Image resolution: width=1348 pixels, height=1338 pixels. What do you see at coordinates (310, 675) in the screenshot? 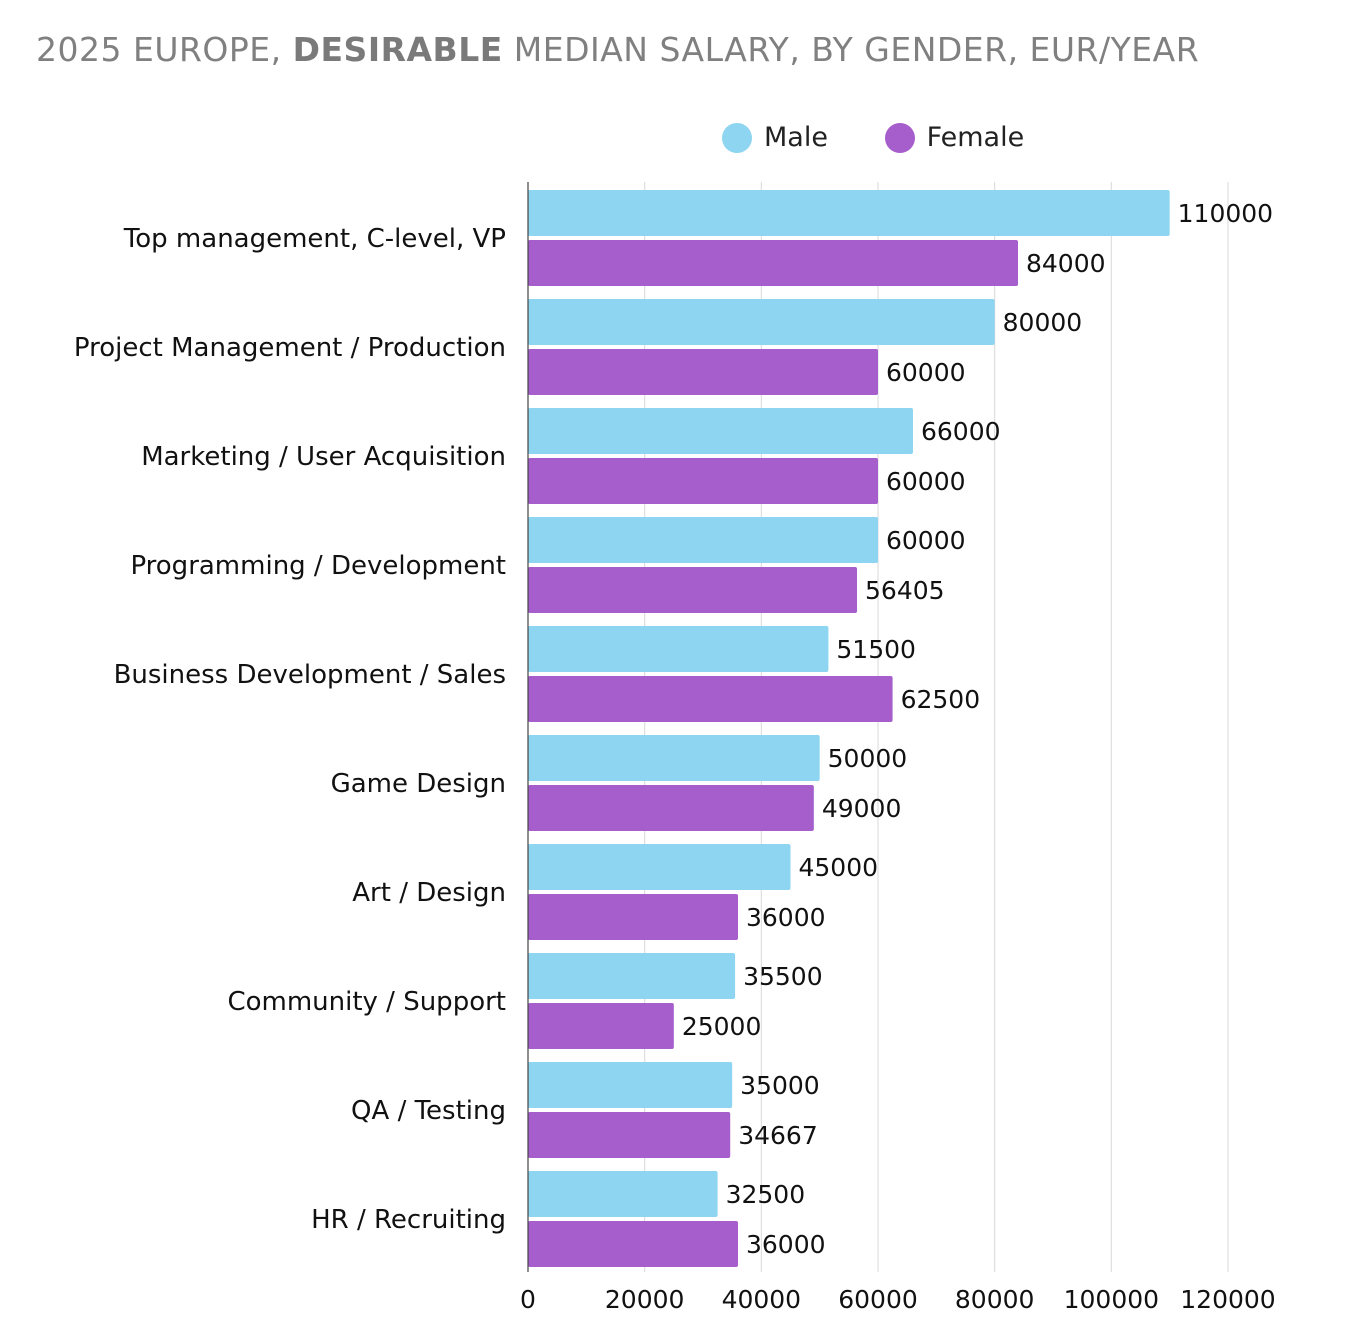
I see `category-label-4: Business Development / Sales` at bounding box center [310, 675].